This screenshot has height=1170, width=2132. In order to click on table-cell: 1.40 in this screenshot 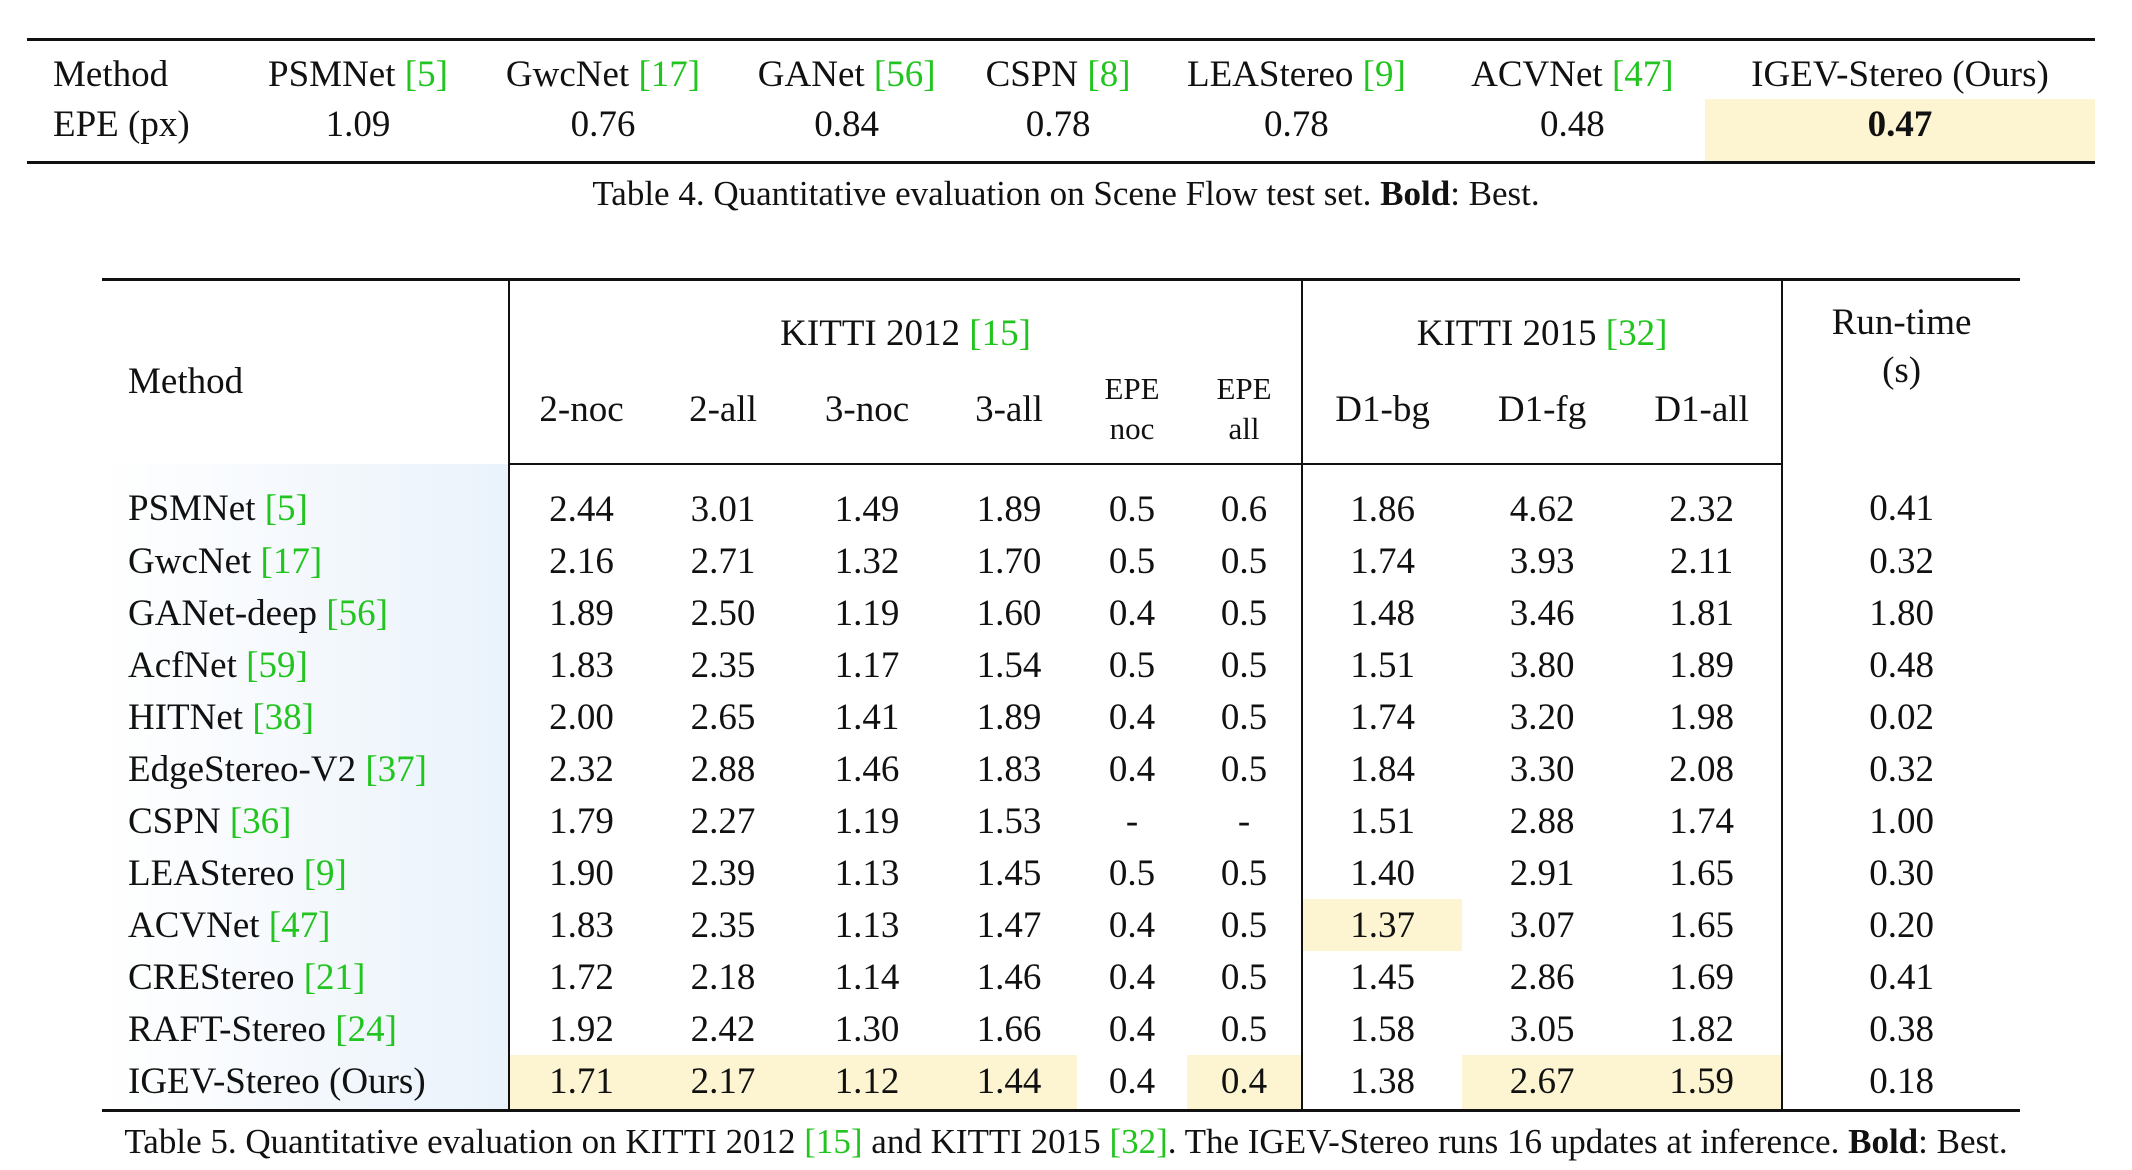, I will do `click(1382, 873)`.